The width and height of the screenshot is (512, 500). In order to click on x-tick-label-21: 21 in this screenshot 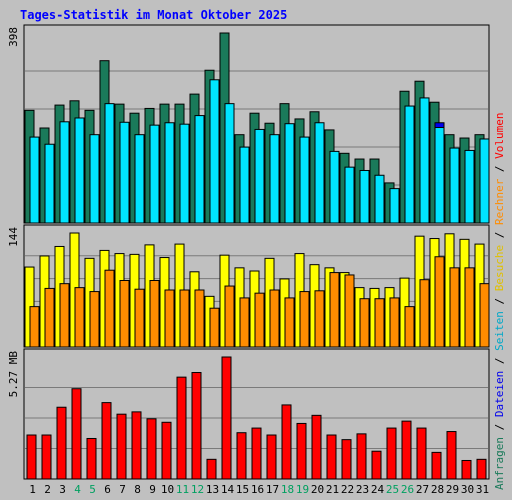, I will do `click(332, 489)`.